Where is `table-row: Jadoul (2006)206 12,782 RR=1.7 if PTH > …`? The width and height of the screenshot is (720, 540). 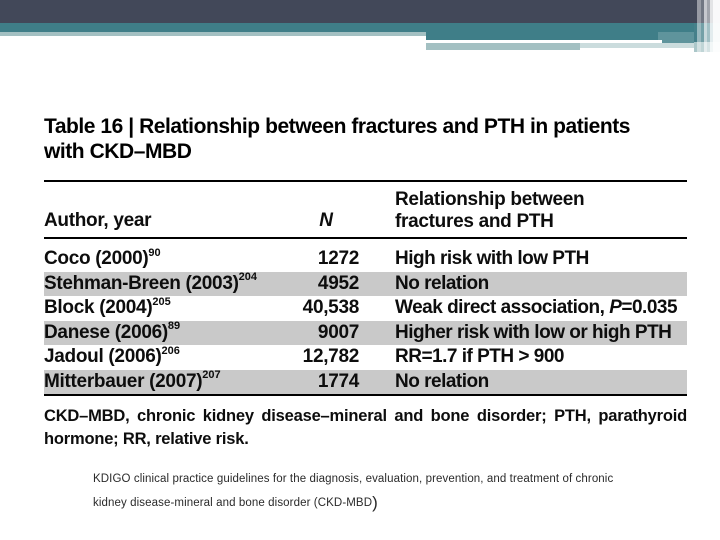 table-row: Jadoul (2006)206 12,782 RR=1.7 if PTH > … is located at coordinates (365, 357).